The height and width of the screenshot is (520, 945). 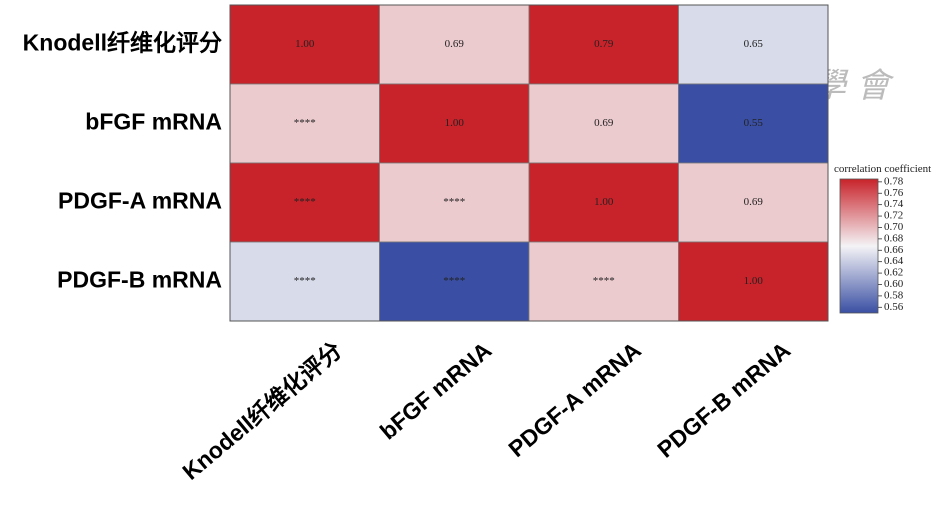 What do you see at coordinates (122, 43) in the screenshot?
I see `row-label: Knodell纤维化评分` at bounding box center [122, 43].